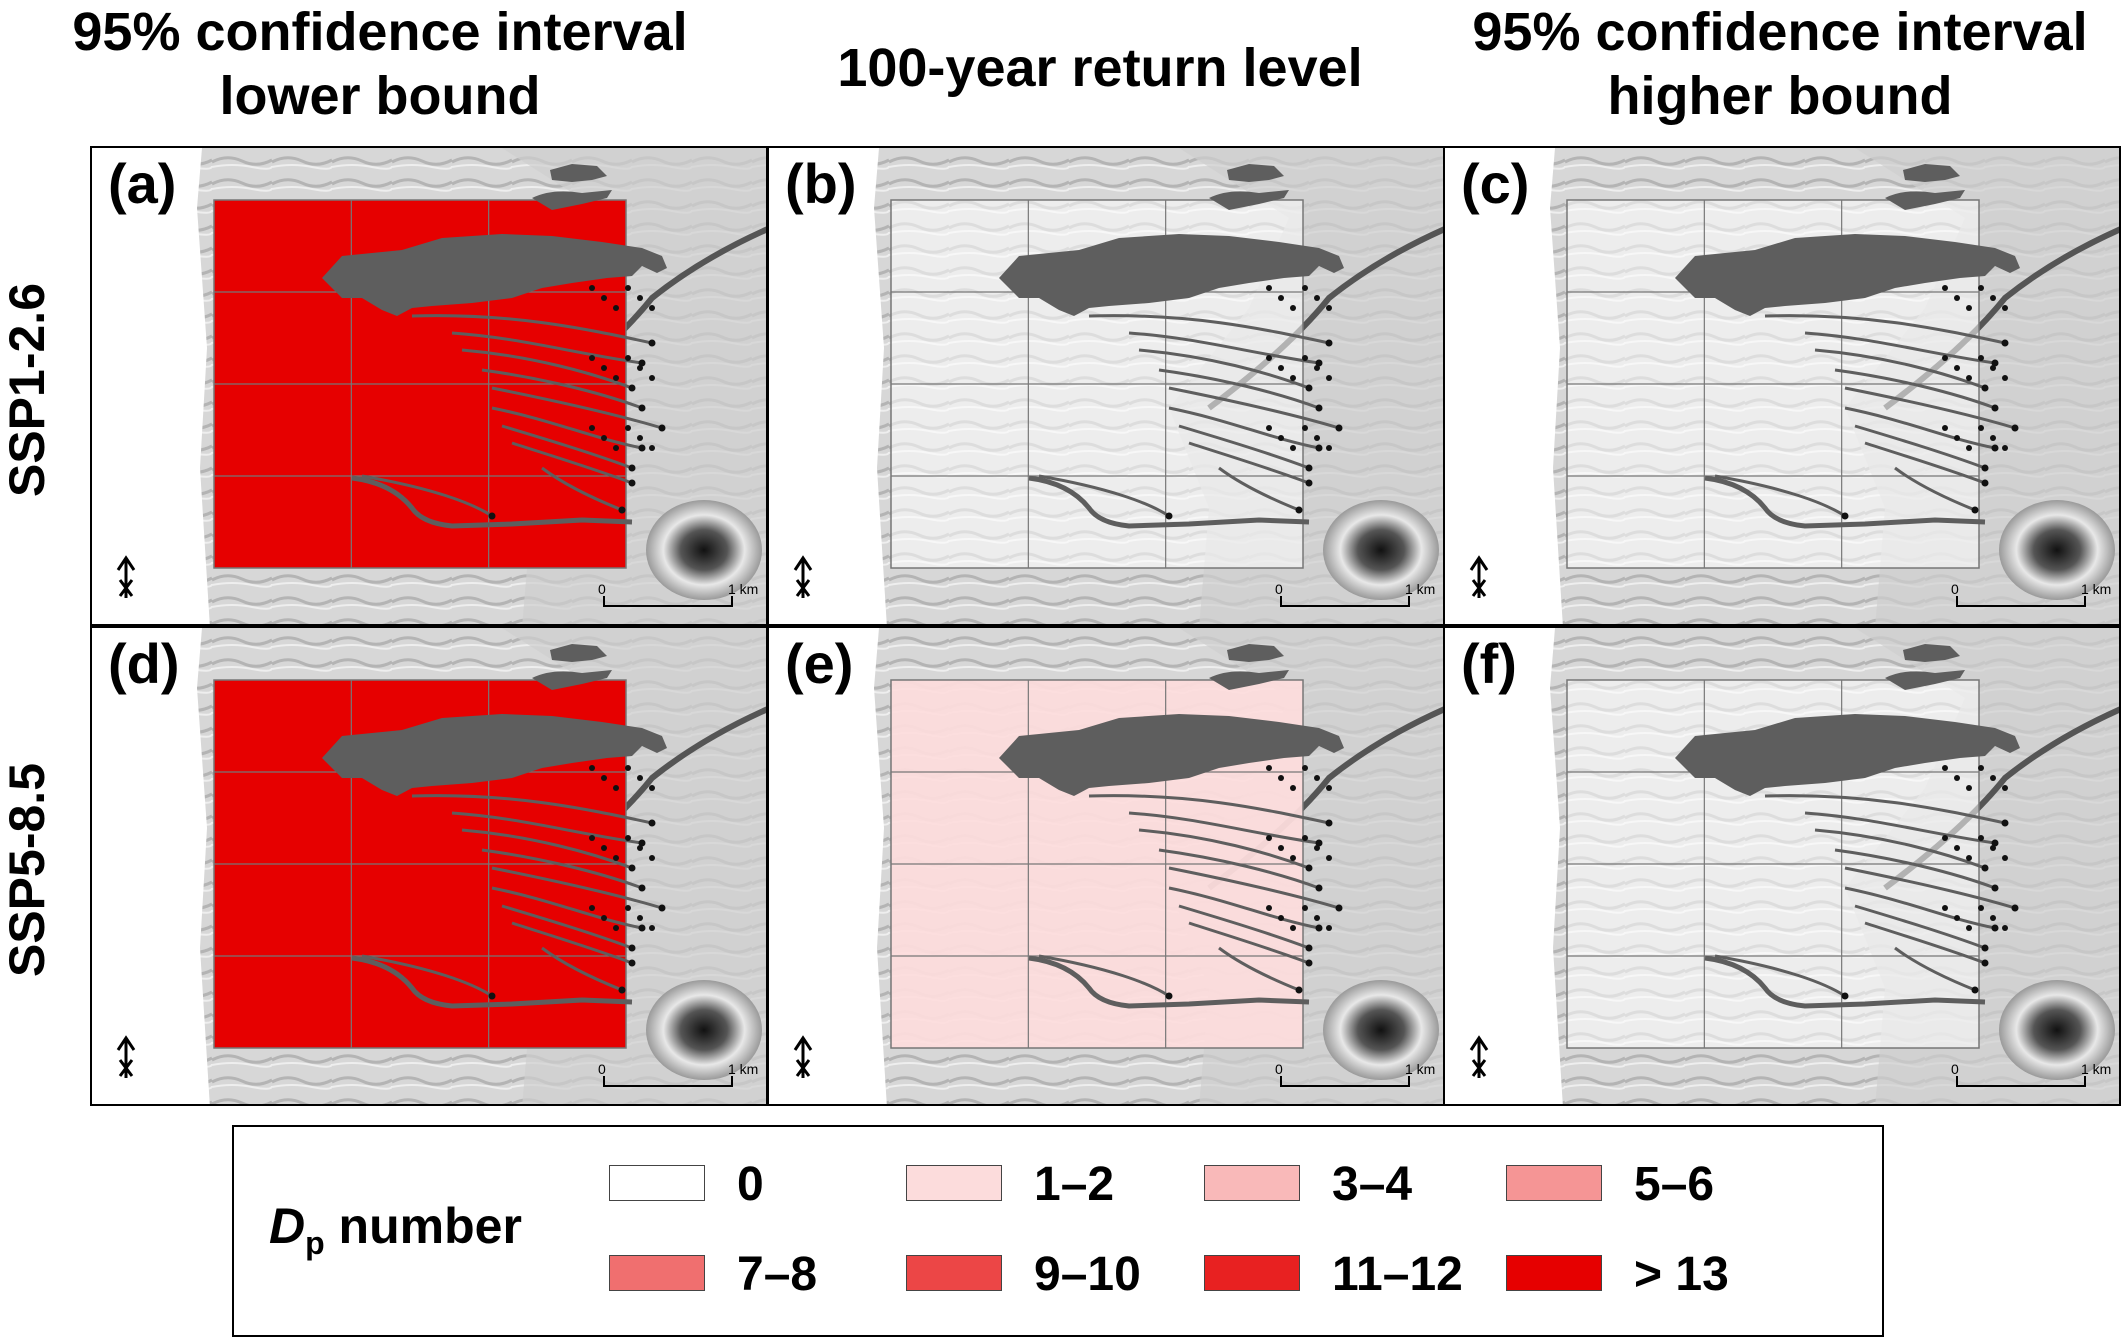 This screenshot has height=1344, width=2128. Describe the element at coordinates (821, 183) in the screenshot. I see `panel-label: (b)` at that location.